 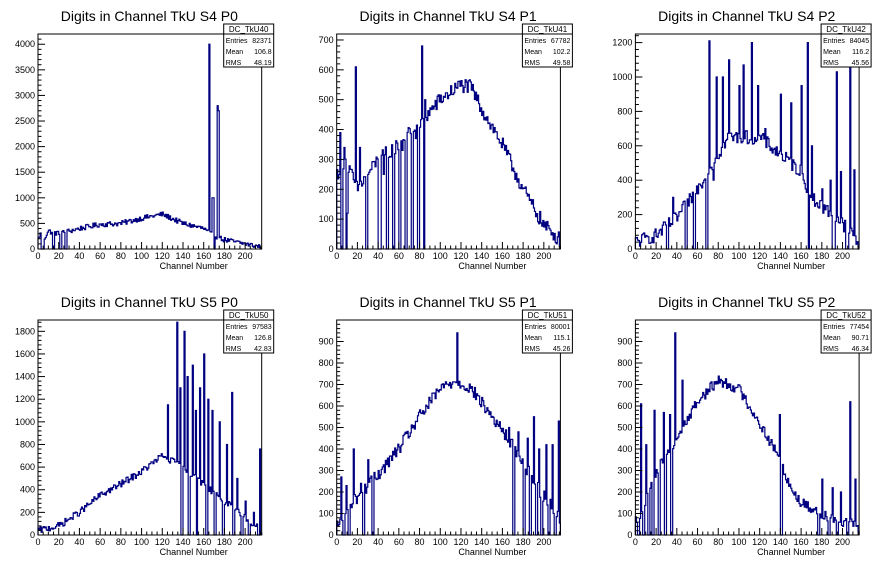 What do you see at coordinates (25, 70) in the screenshot?
I see `y-tick-label: 3500` at bounding box center [25, 70].